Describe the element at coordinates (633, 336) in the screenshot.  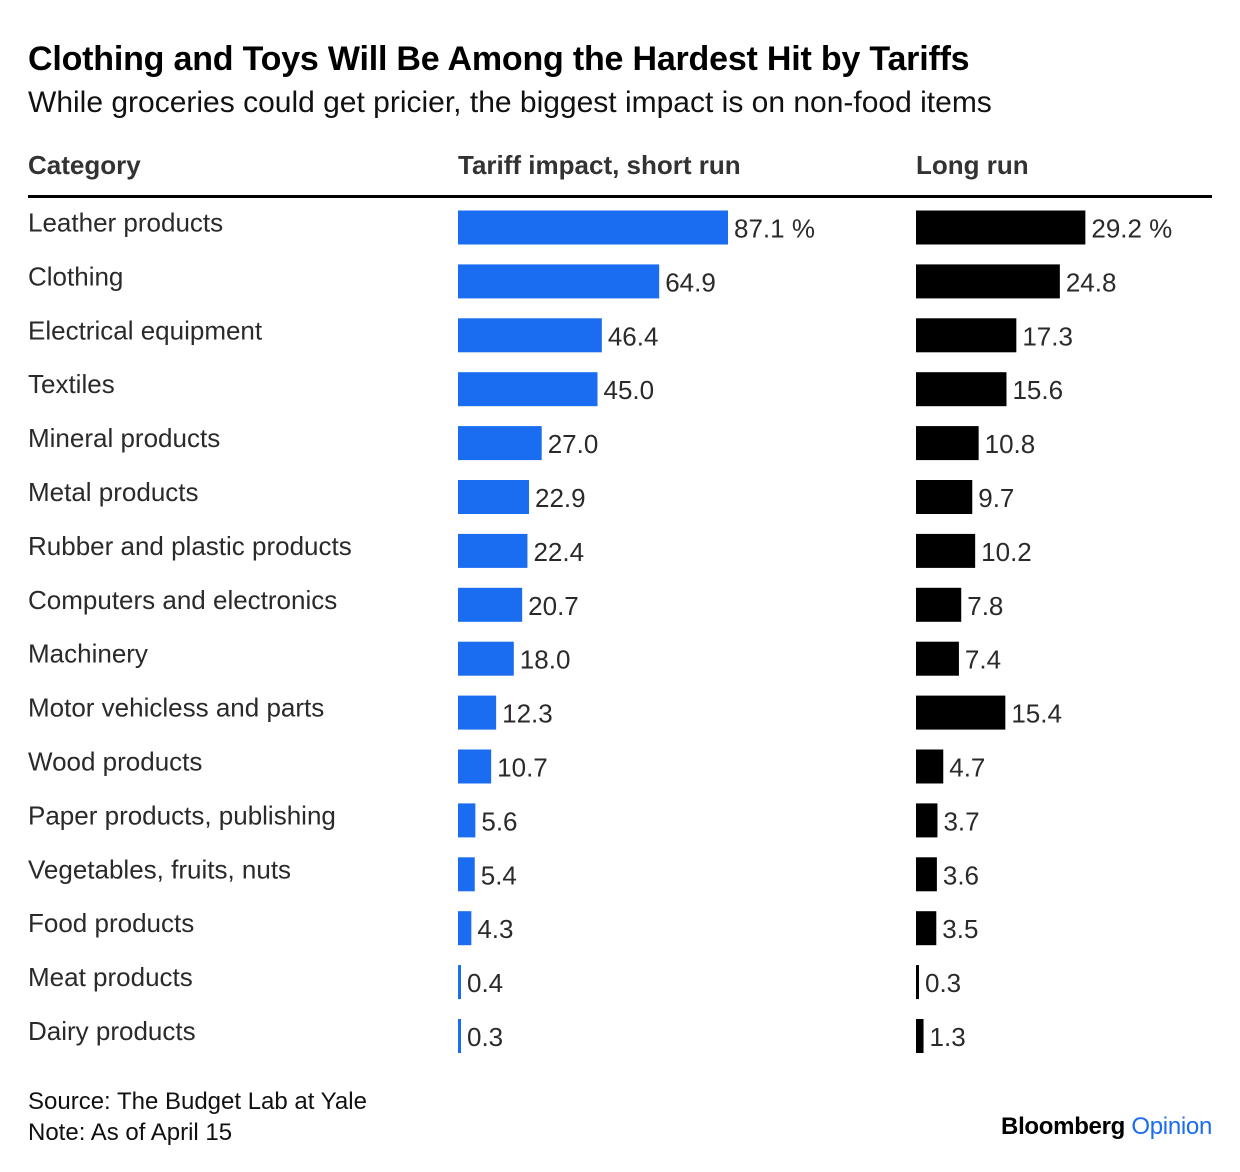
I see `short-run-value-label: 46.4` at that location.